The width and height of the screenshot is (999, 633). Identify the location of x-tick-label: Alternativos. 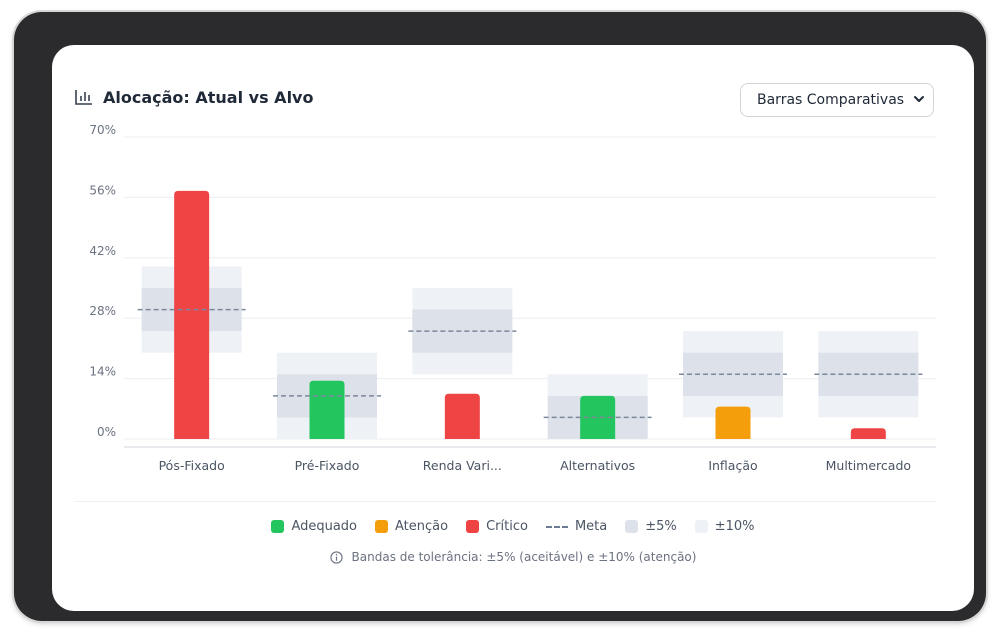
(597, 465).